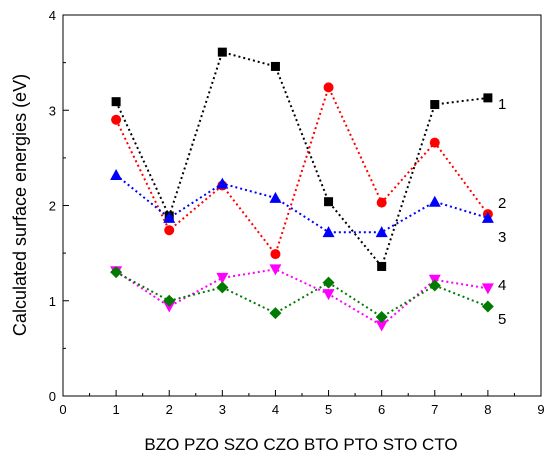 The width and height of the screenshot is (550, 461). I want to click on x-tick-label: 9, so click(540, 409).